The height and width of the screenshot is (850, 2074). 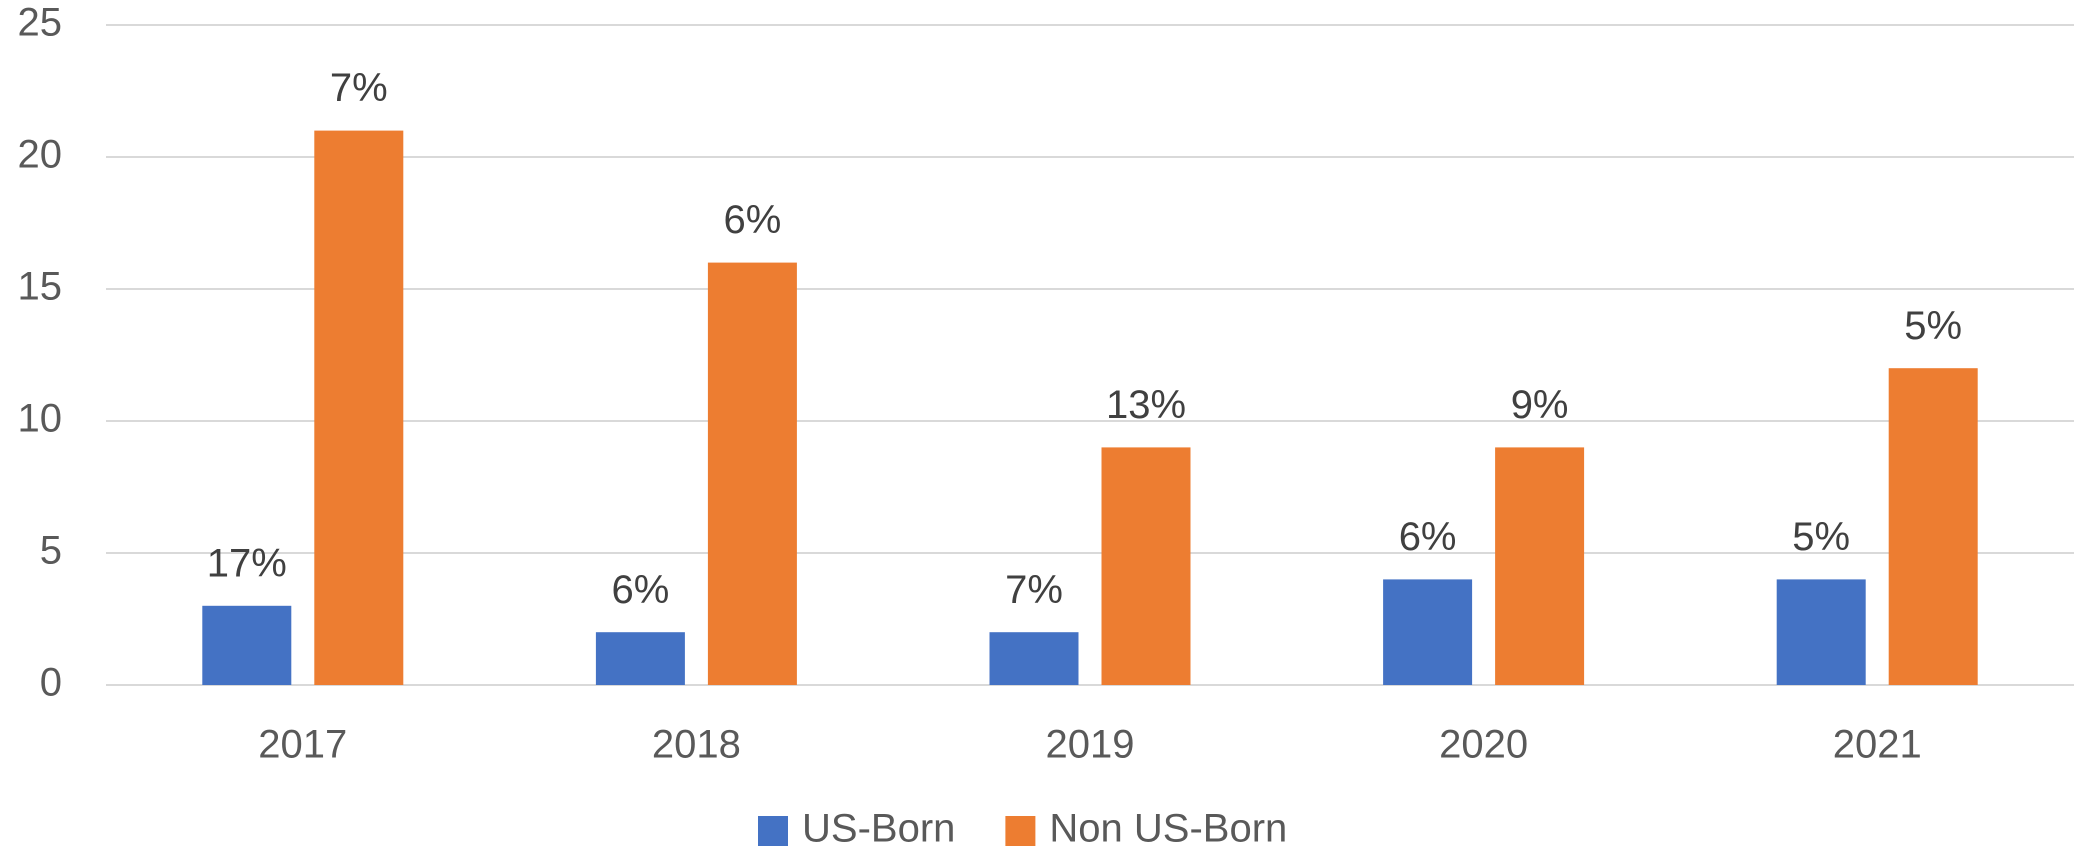 What do you see at coordinates (51, 551) in the screenshot?
I see `y-tick-label: 5` at bounding box center [51, 551].